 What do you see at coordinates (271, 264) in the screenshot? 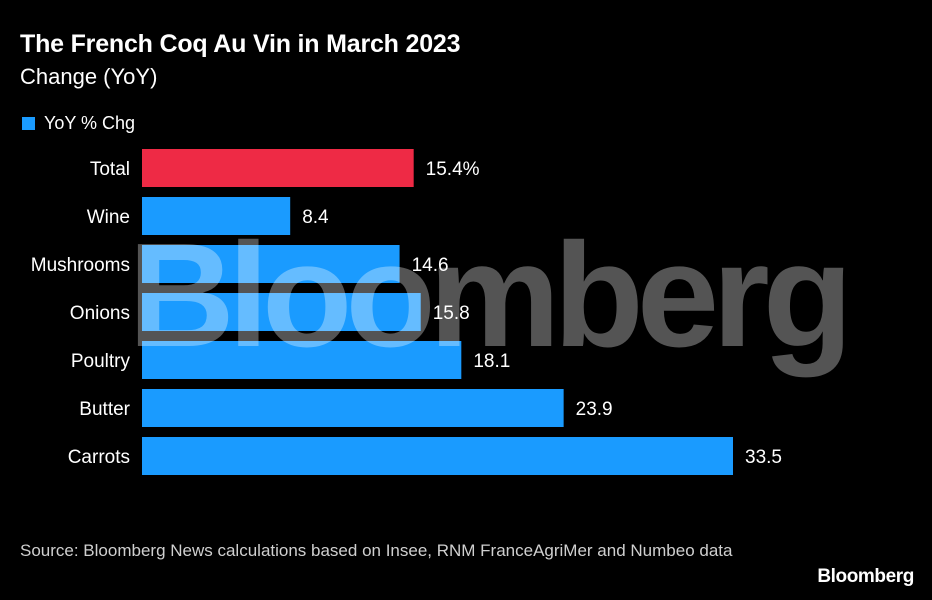
I see `bar-mushrooms` at bounding box center [271, 264].